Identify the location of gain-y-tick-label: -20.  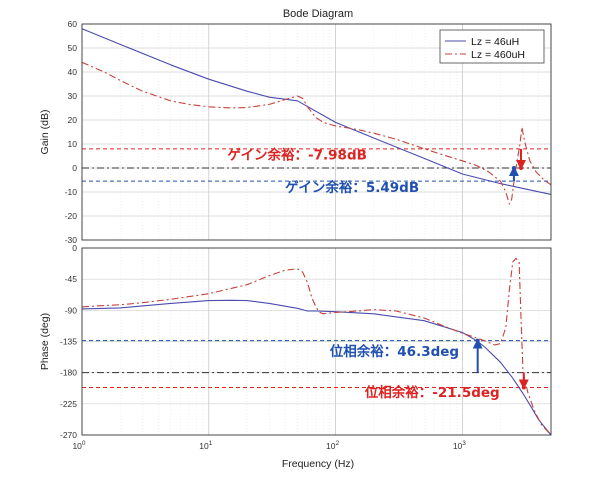
(71, 216).